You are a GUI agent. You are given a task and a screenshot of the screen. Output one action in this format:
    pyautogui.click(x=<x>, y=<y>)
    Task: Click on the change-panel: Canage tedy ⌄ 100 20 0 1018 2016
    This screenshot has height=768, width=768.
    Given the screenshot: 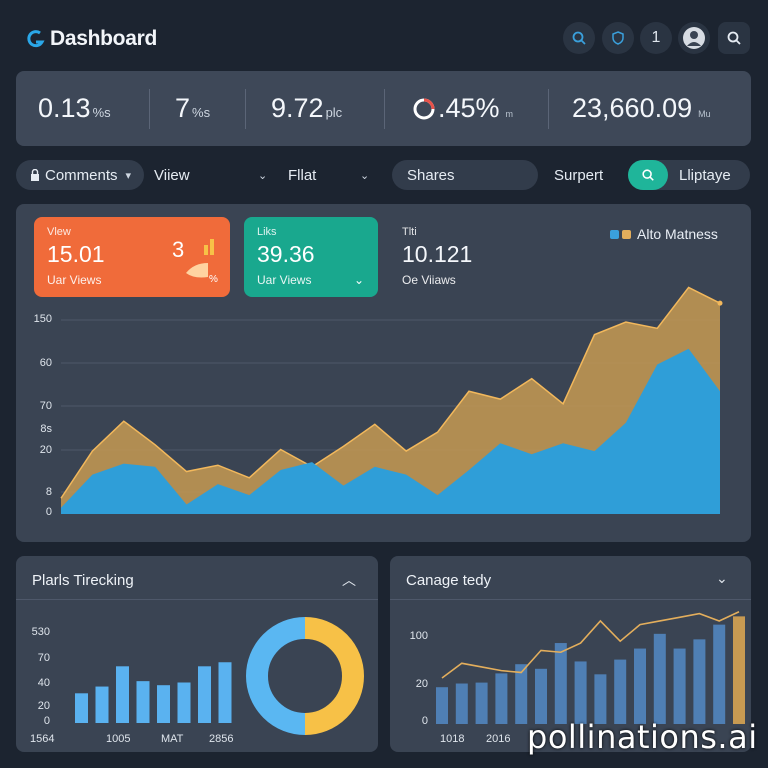 What is the action you would take?
    pyautogui.click(x=570, y=654)
    